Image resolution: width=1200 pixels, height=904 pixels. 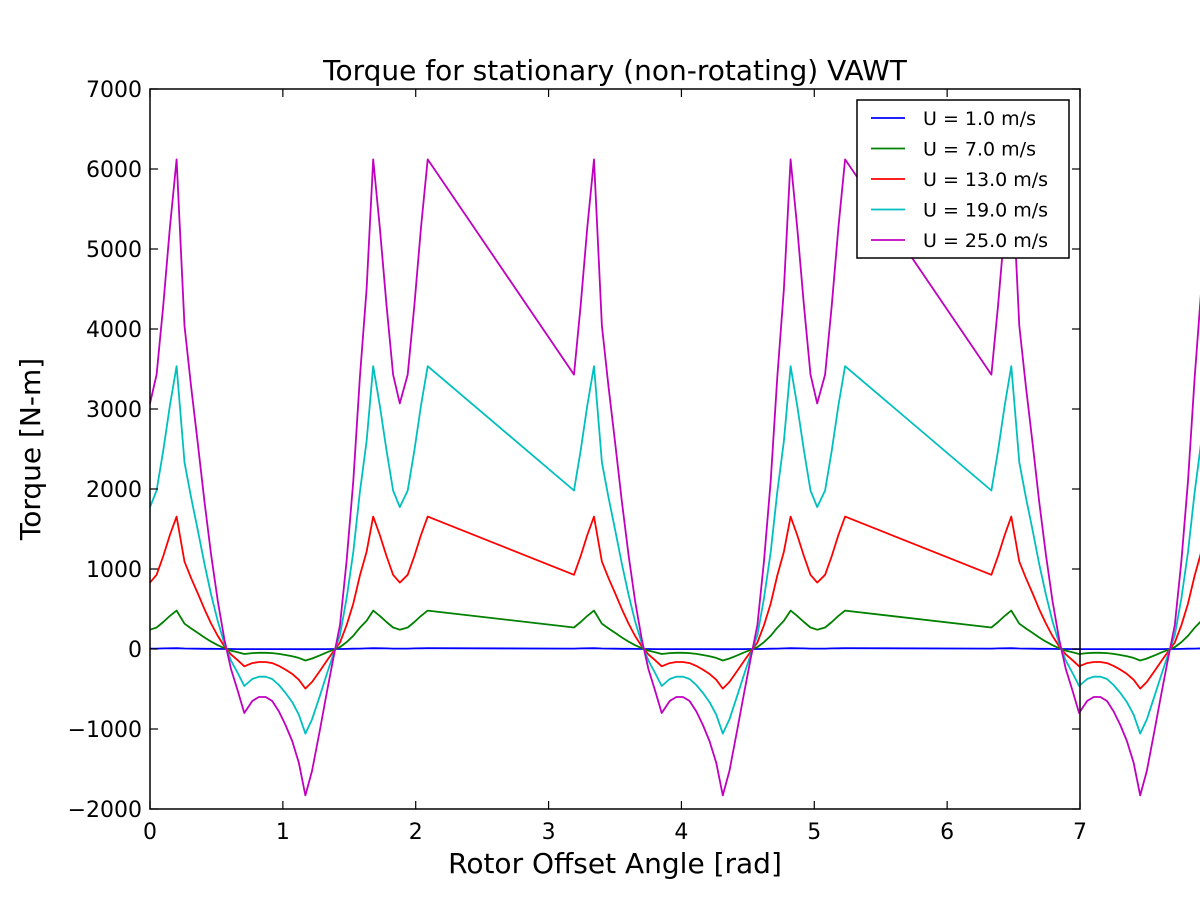 What do you see at coordinates (549, 832) in the screenshot?
I see `x-tick-label: 3` at bounding box center [549, 832].